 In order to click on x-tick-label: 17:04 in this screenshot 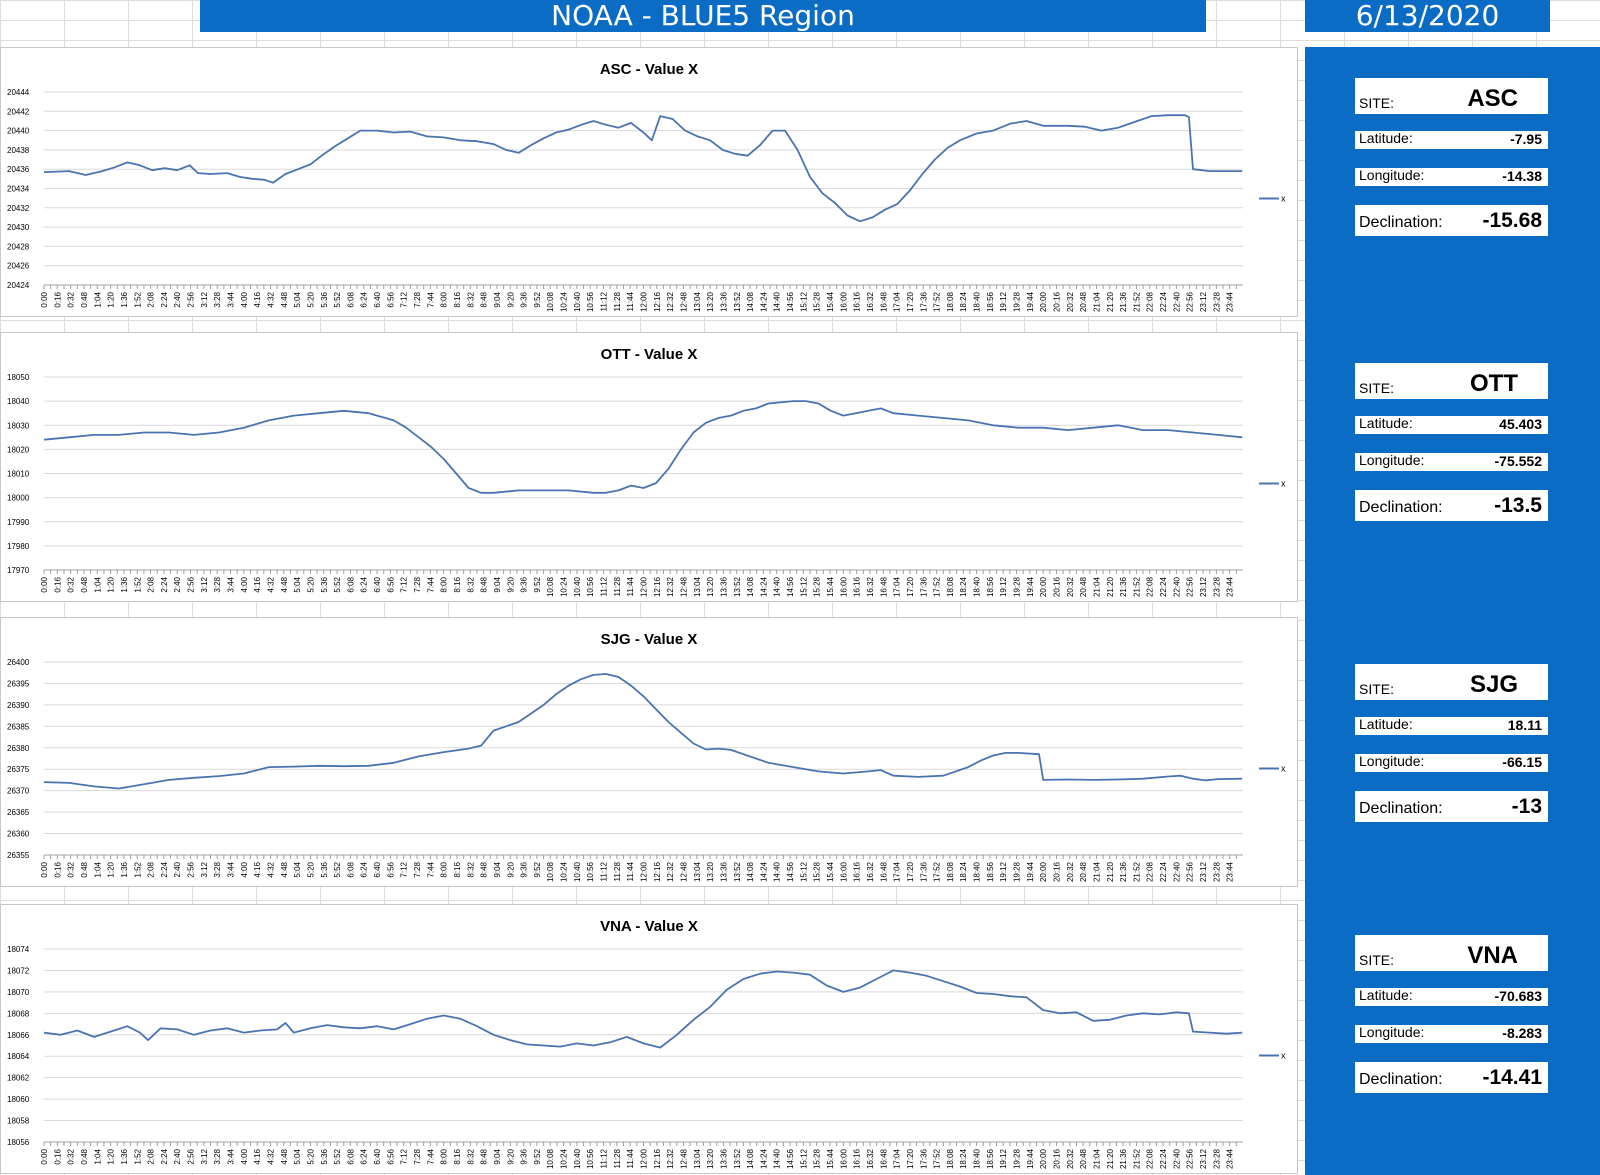, I will do `click(897, 1158)`.